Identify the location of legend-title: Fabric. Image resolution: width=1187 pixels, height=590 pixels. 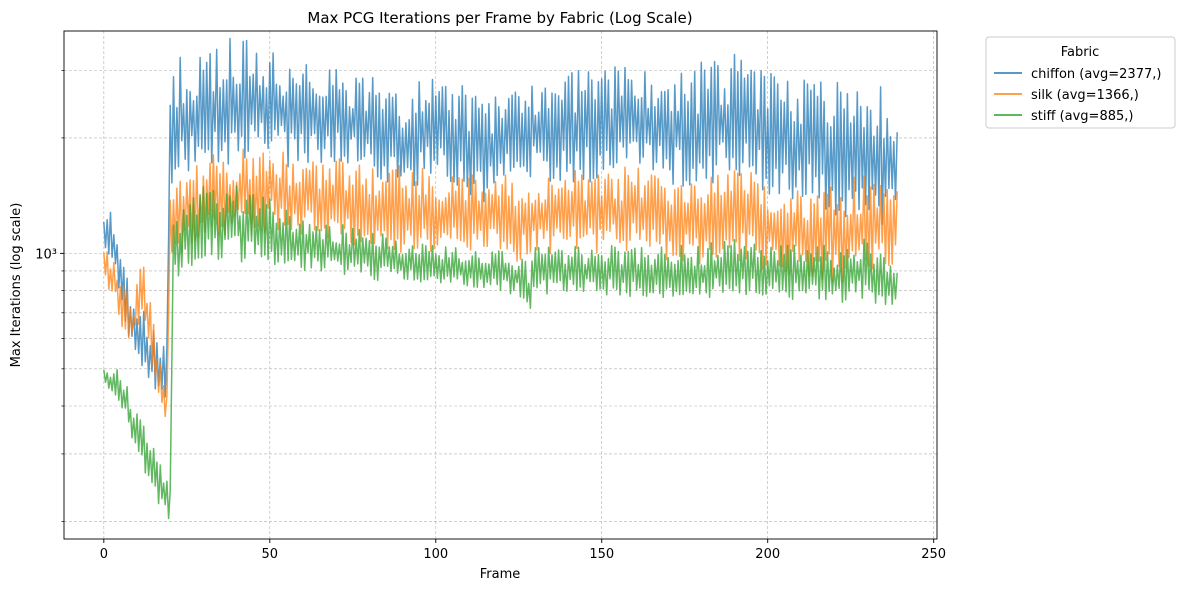
(1080, 52).